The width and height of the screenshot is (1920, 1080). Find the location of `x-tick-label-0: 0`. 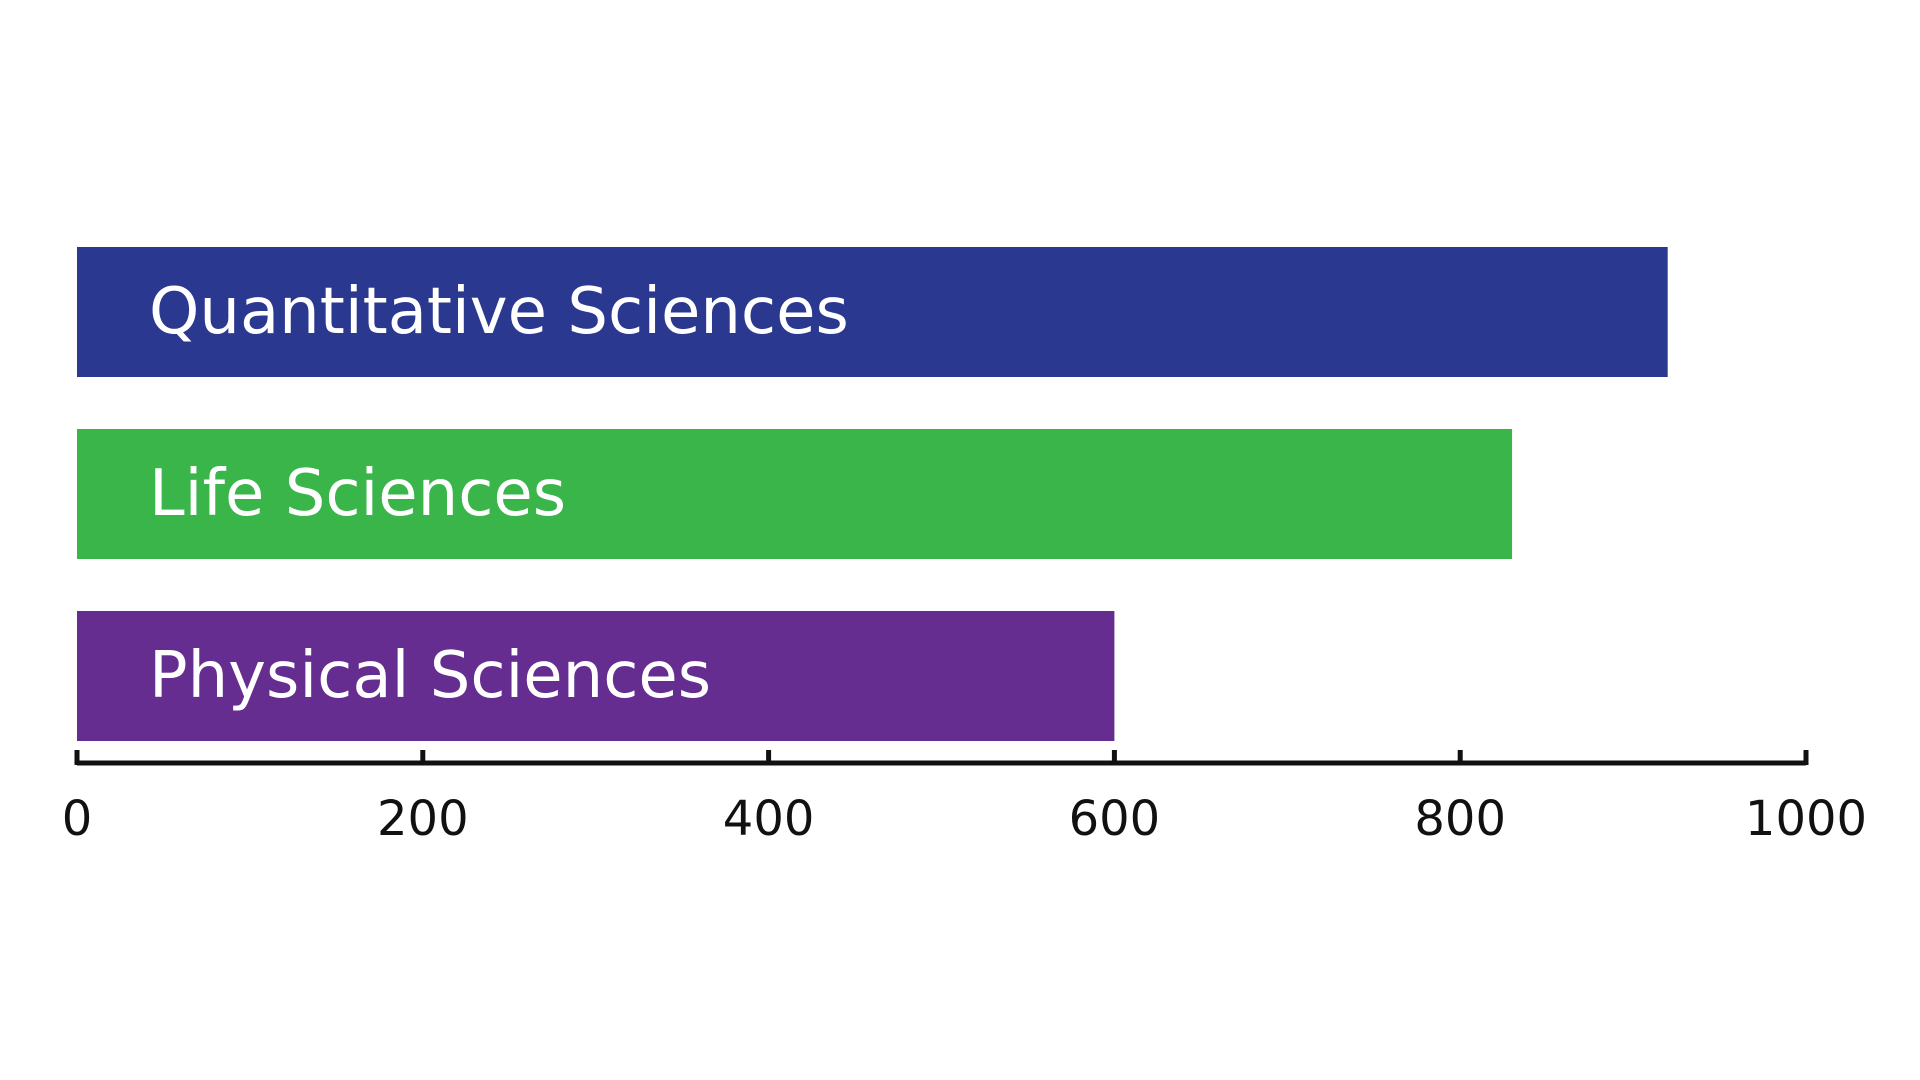

x-tick-label-0: 0 is located at coordinates (77, 819).